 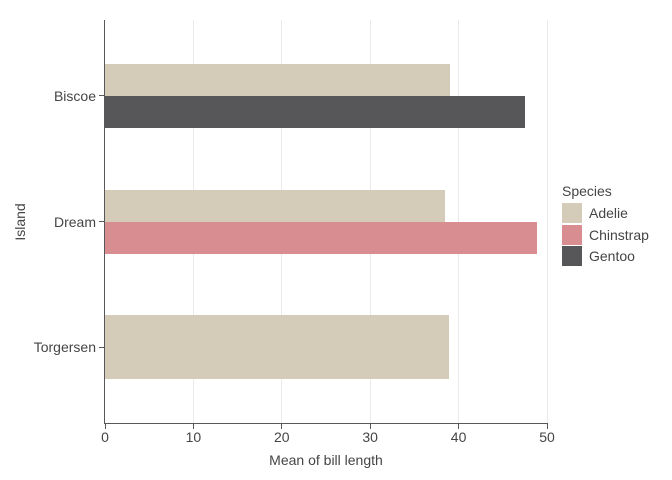 What do you see at coordinates (277, 347) in the screenshot?
I see `bar-adelie-torgersen` at bounding box center [277, 347].